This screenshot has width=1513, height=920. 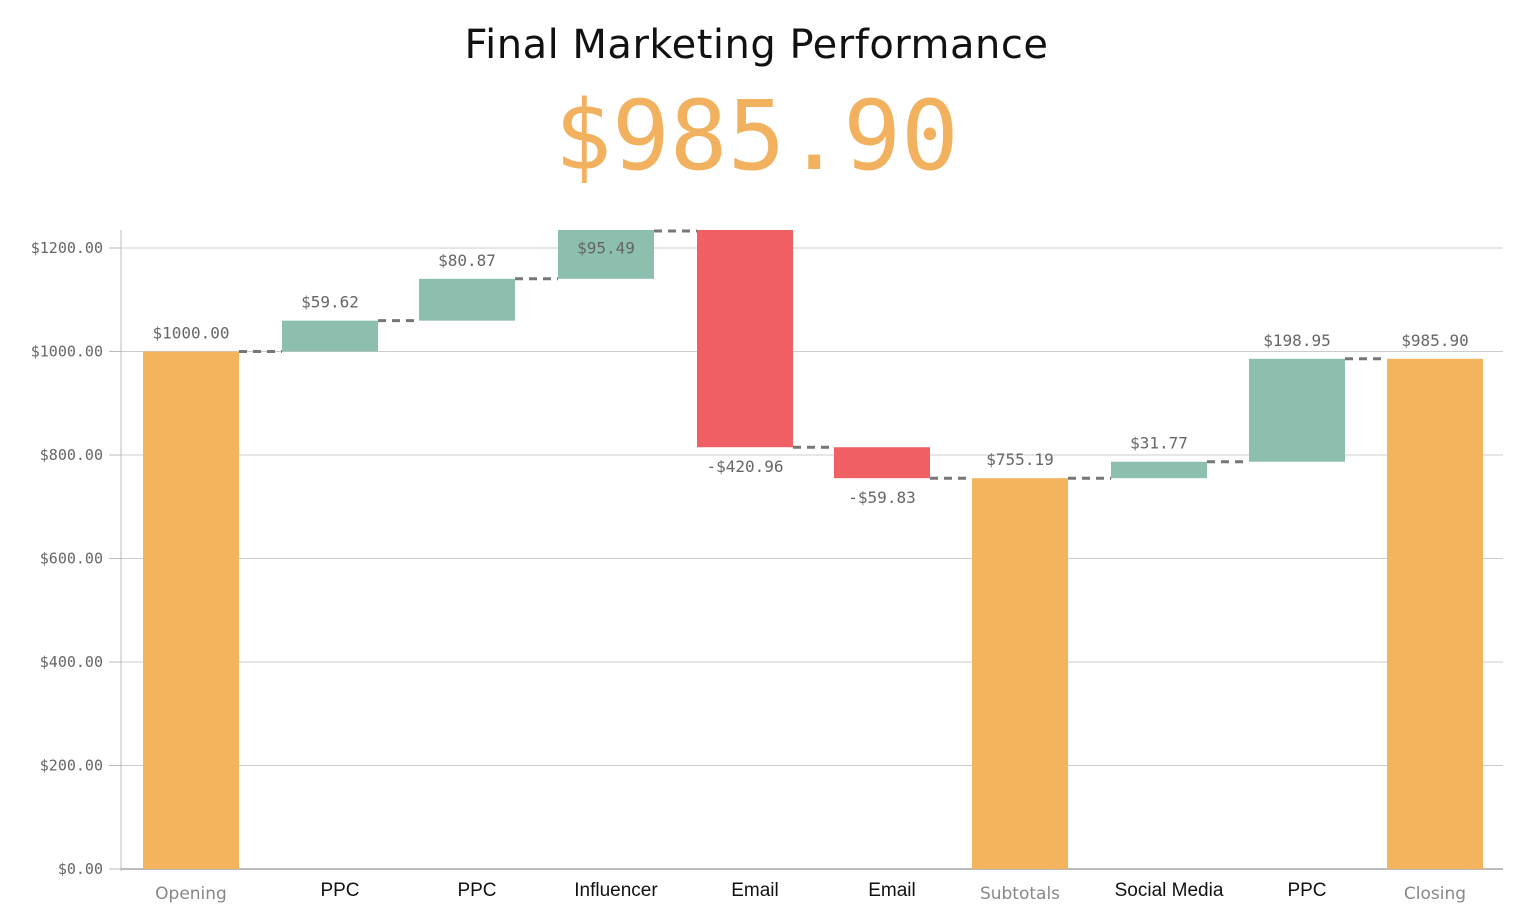 I want to click on headline-value: $985.90, so click(x=756, y=136).